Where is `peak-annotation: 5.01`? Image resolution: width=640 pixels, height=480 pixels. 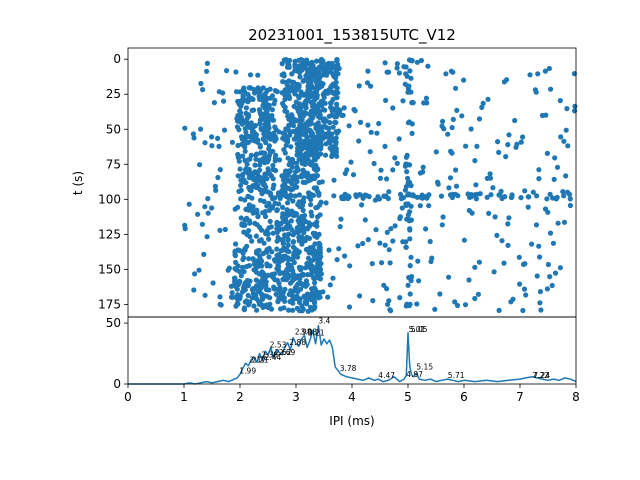 peak-annotation: 5.01 is located at coordinates (417, 329).